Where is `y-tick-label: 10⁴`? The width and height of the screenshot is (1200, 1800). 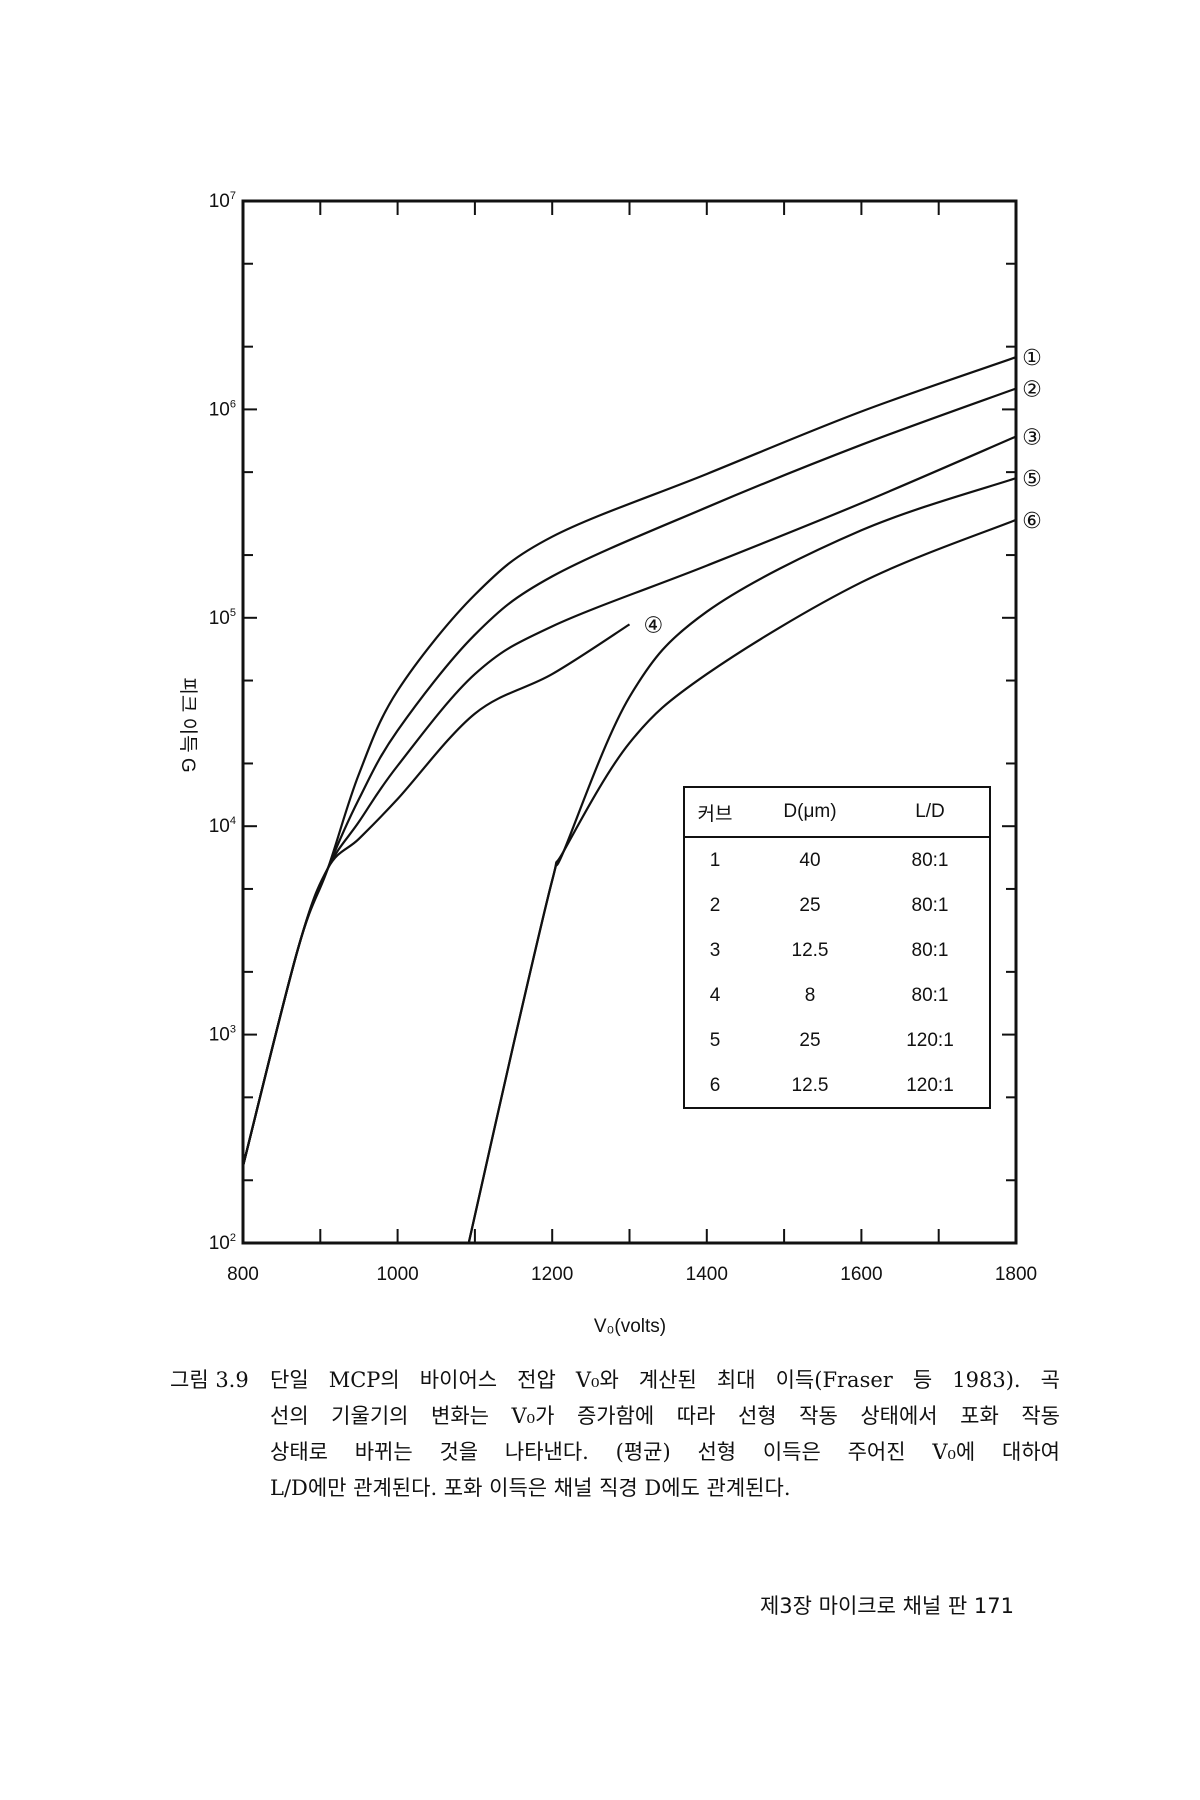 y-tick-label: 10⁴ is located at coordinates (222, 826).